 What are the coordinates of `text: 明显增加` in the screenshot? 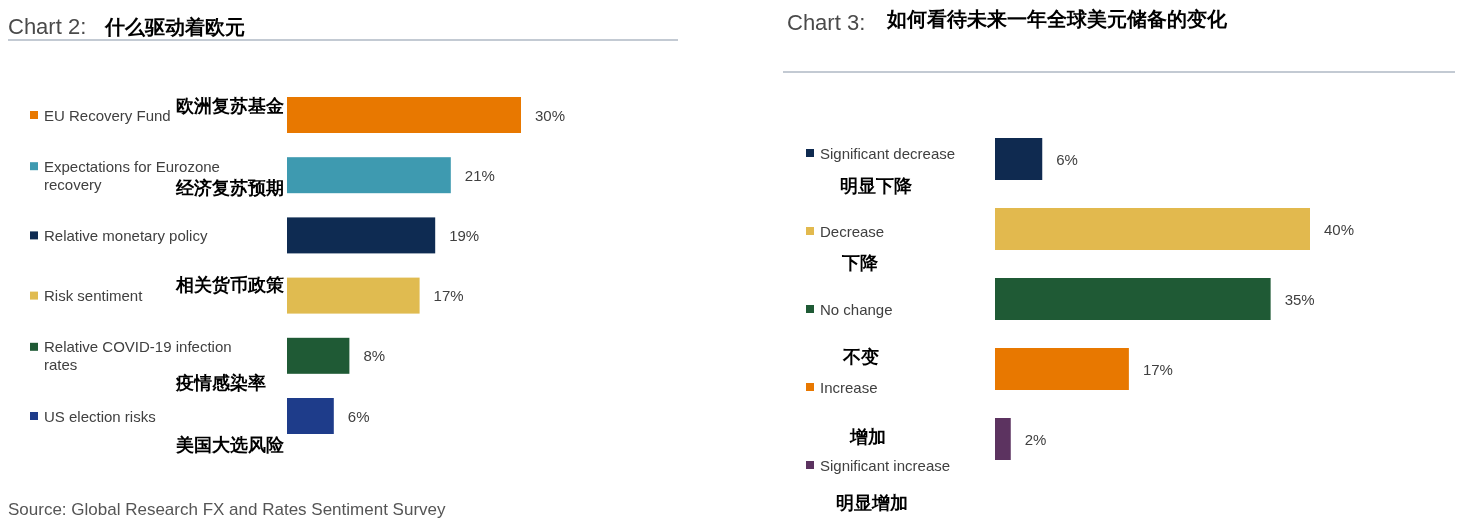 It's located at (872, 503).